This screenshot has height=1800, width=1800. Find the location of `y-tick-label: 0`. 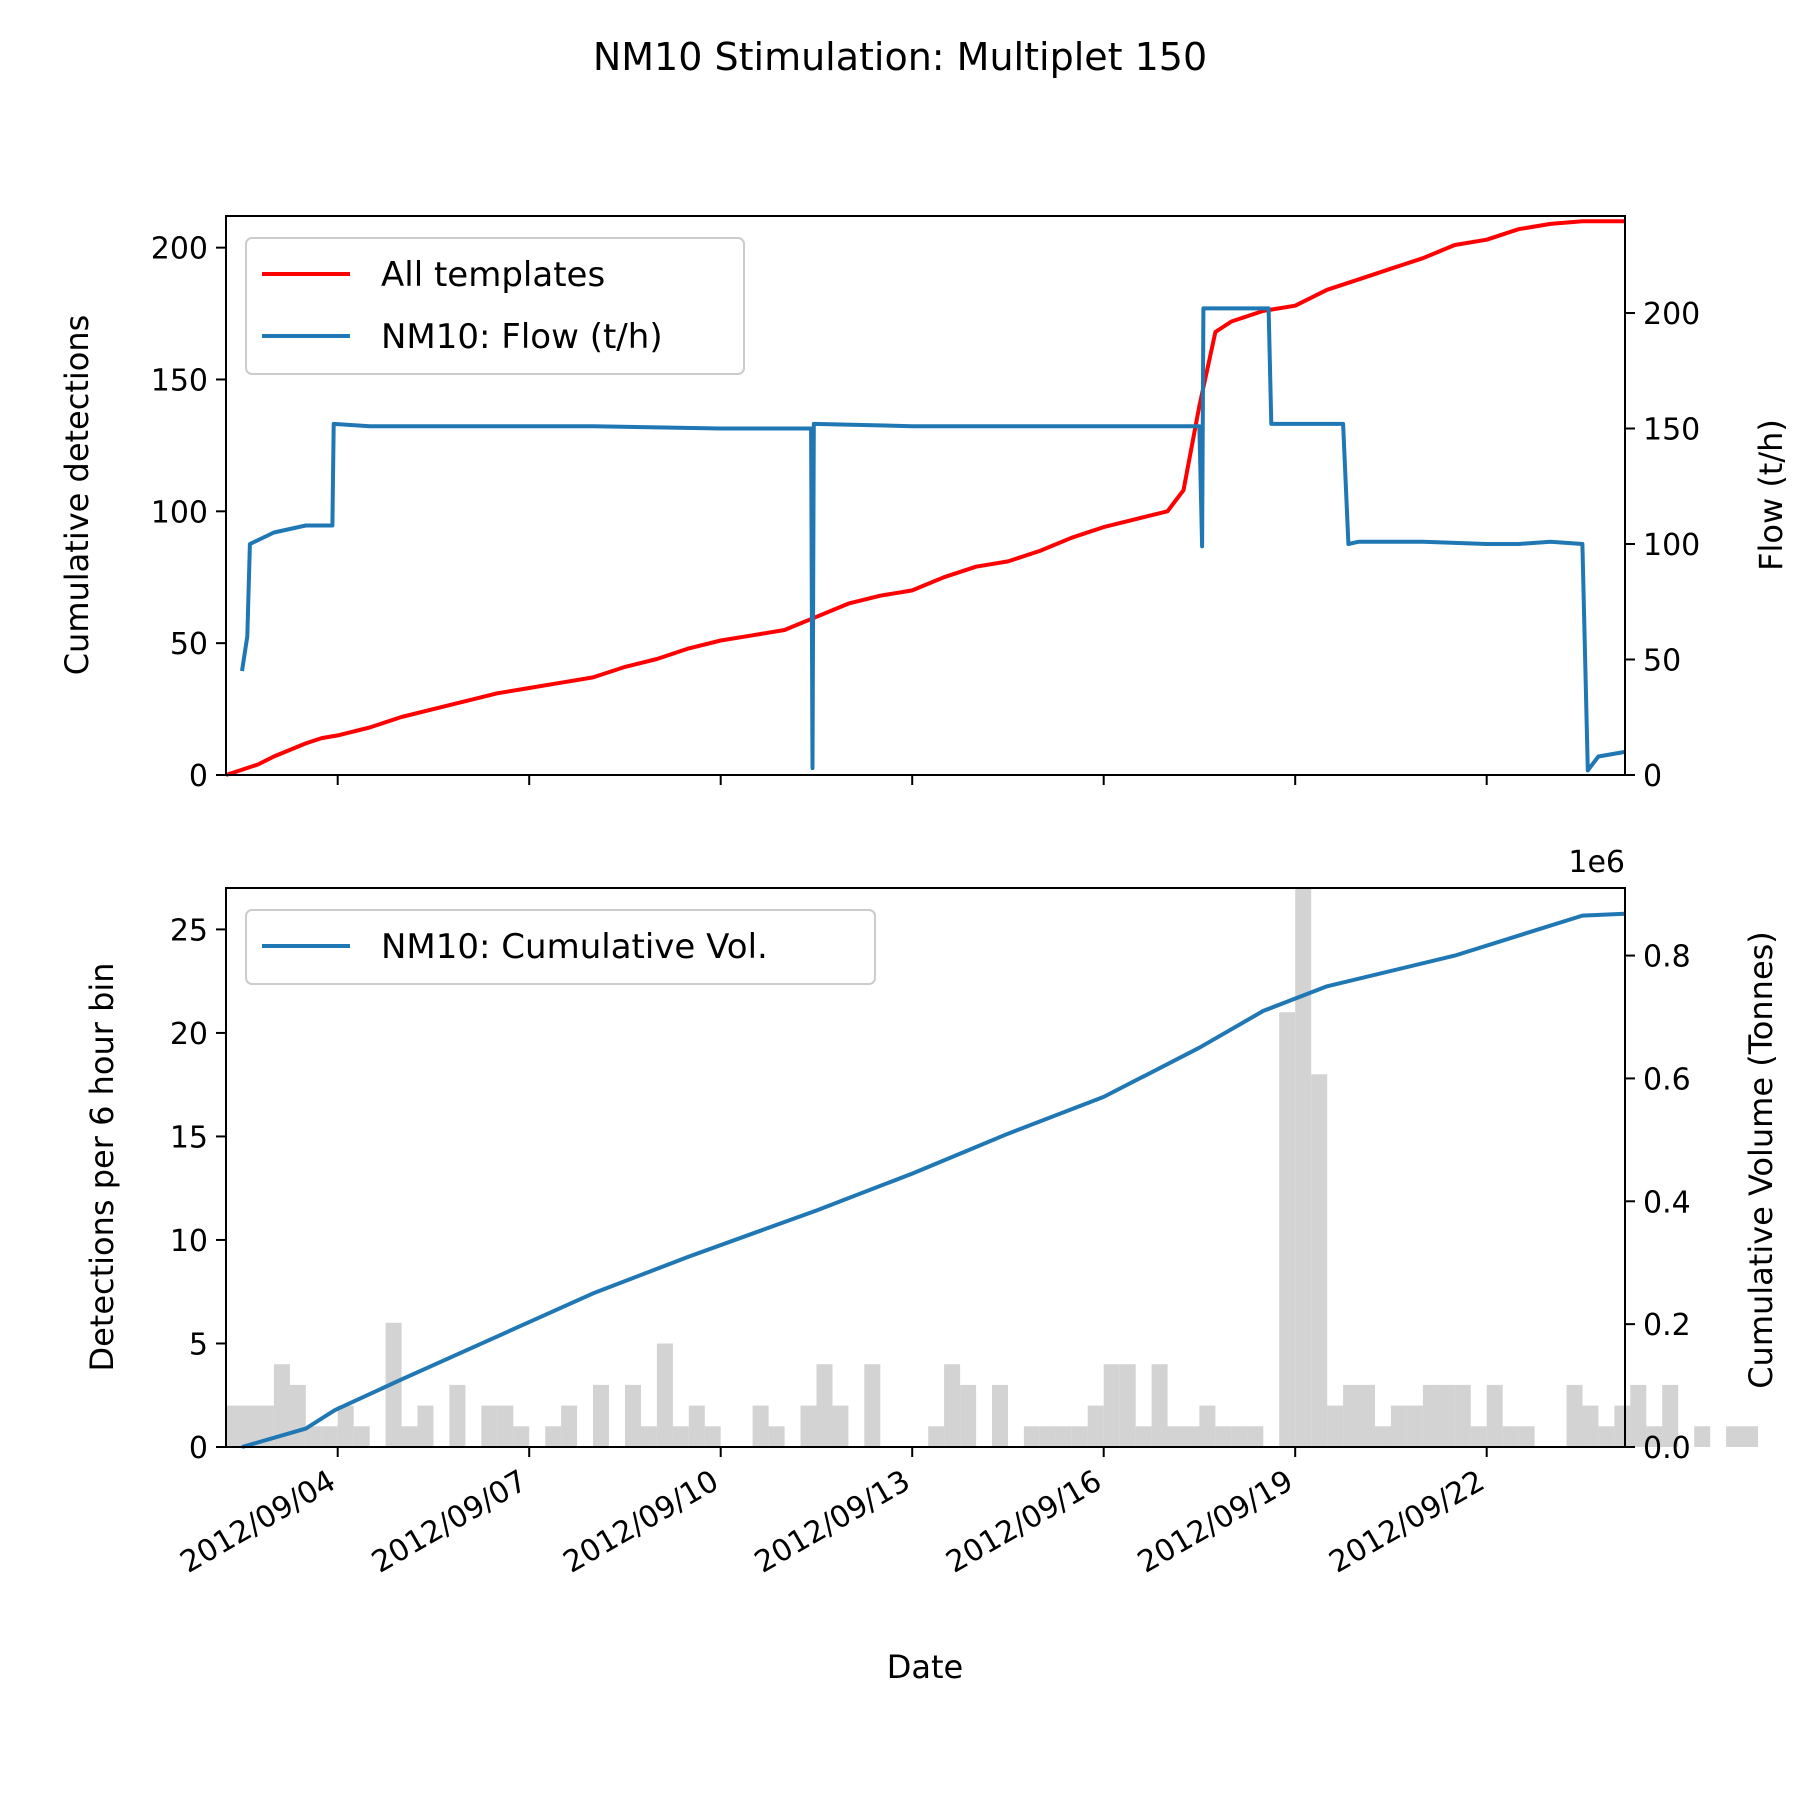

y-tick-label: 0 is located at coordinates (198, 1448).